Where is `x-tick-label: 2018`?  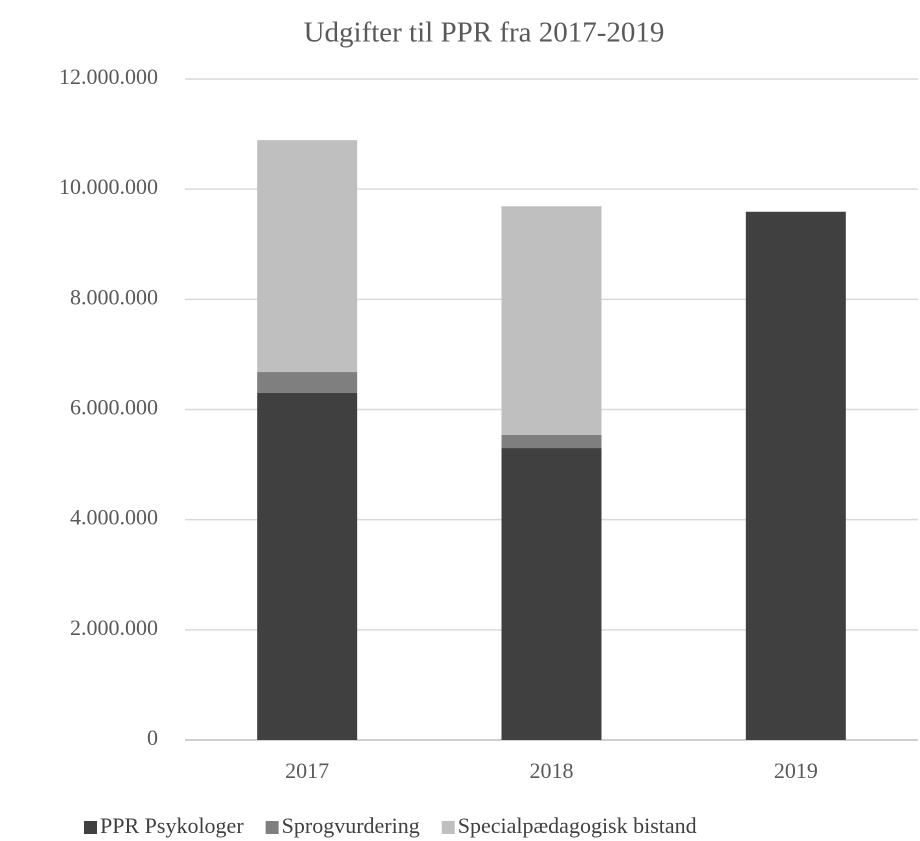
x-tick-label: 2018 is located at coordinates (552, 770).